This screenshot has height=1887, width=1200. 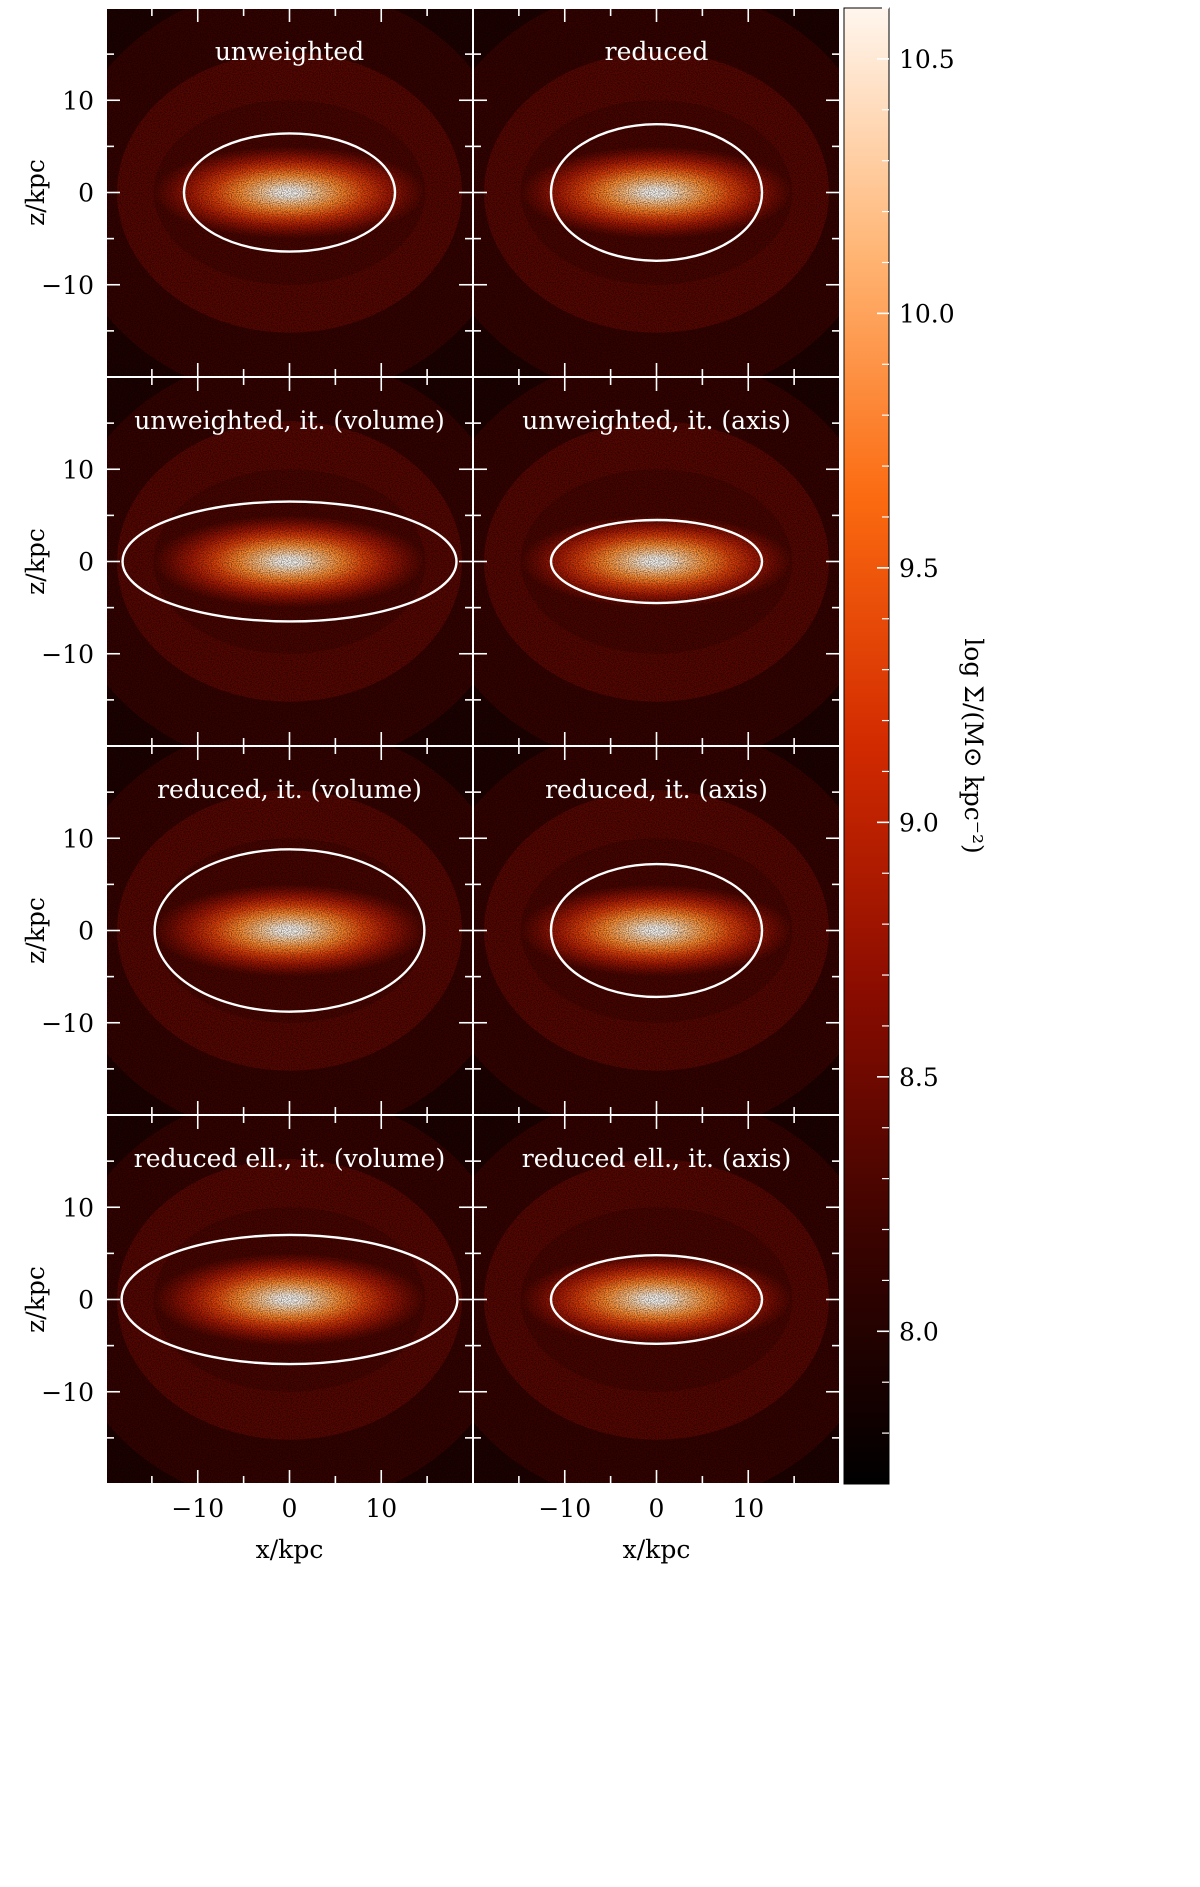 I want to click on colorbar-gradient, so click(x=866, y=746).